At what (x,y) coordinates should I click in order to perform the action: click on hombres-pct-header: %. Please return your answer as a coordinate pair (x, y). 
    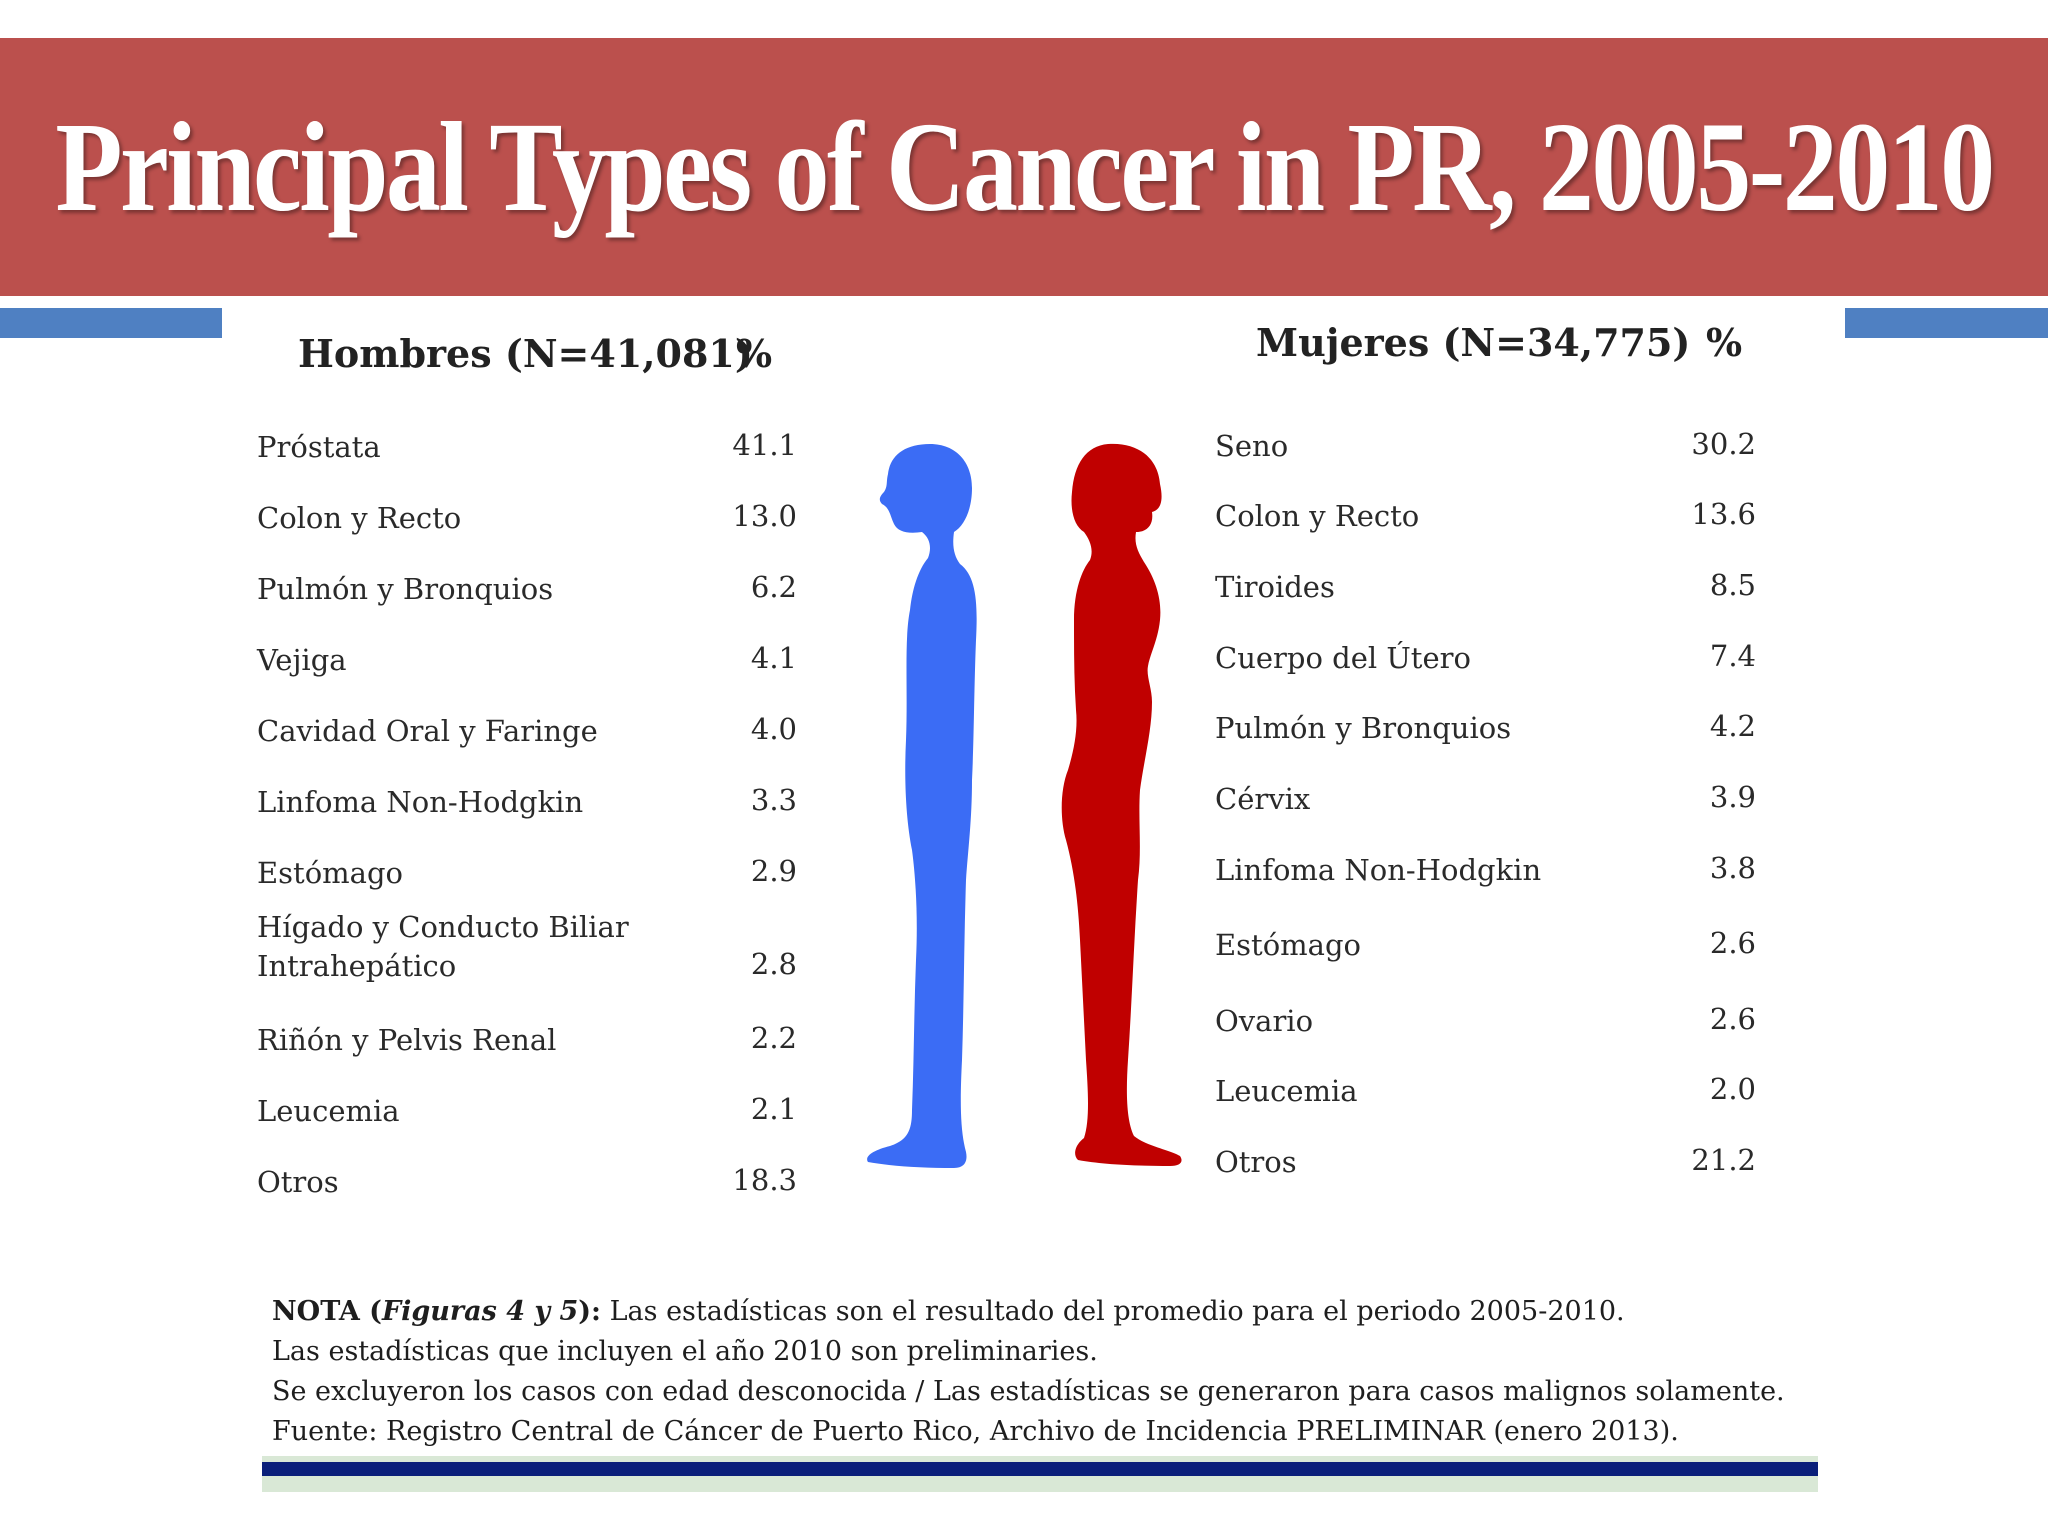
    Looking at the image, I should click on (754, 353).